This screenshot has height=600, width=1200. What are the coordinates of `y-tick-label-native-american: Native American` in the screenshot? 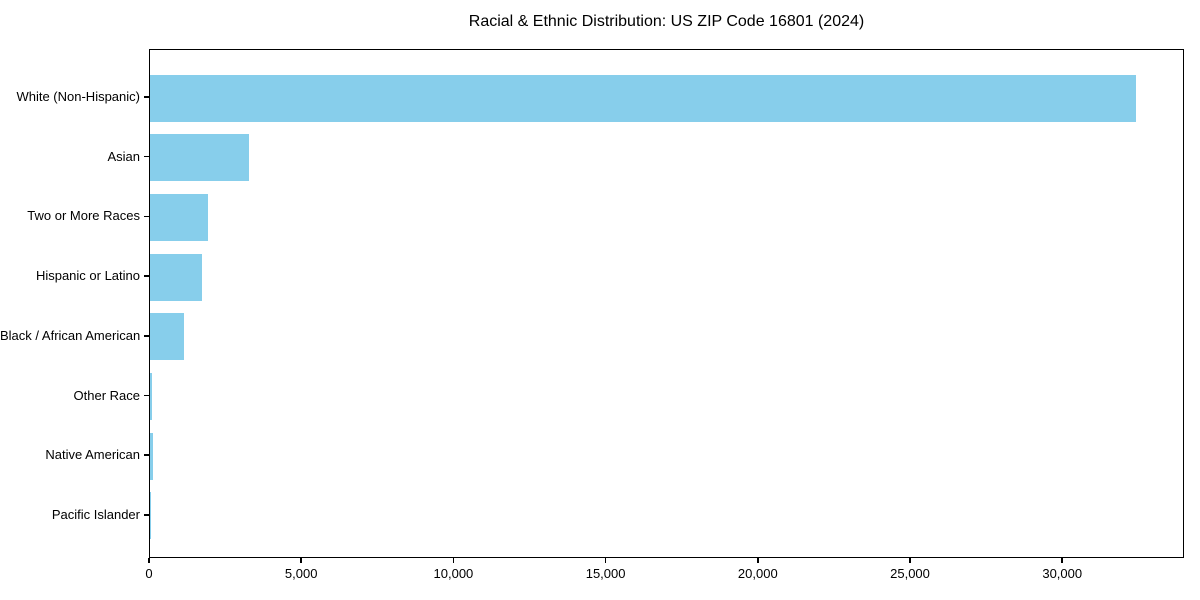 It's located at (92, 455).